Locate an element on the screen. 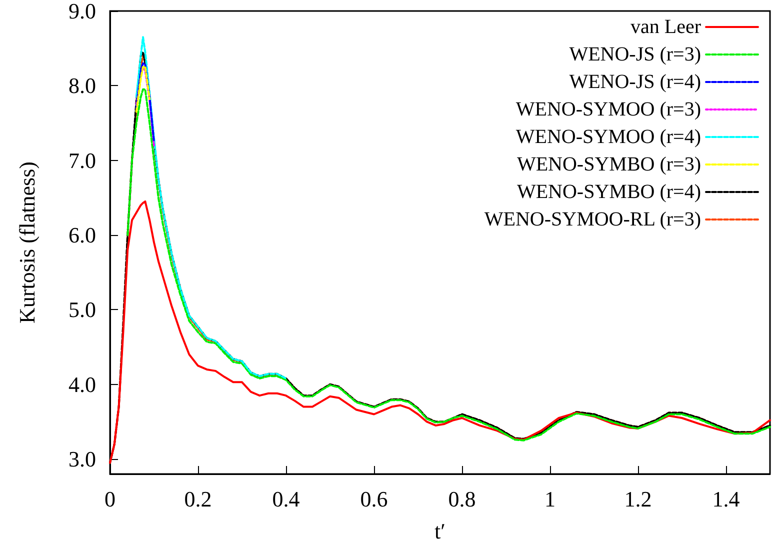  x-tick-label: 0 is located at coordinates (110, 499).